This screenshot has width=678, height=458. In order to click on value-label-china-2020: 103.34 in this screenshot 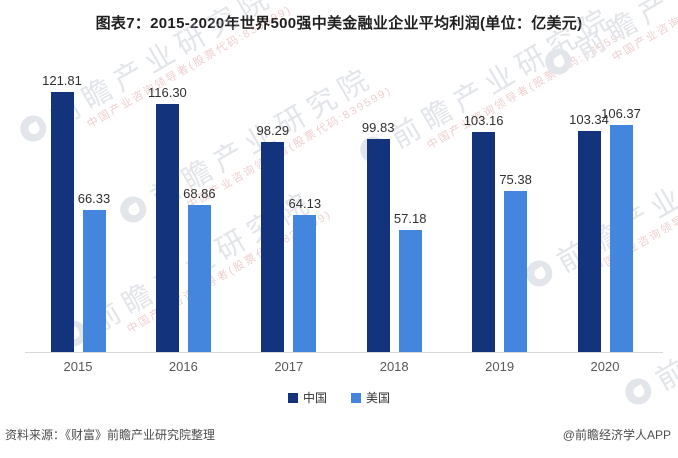, I will do `click(589, 120)`.